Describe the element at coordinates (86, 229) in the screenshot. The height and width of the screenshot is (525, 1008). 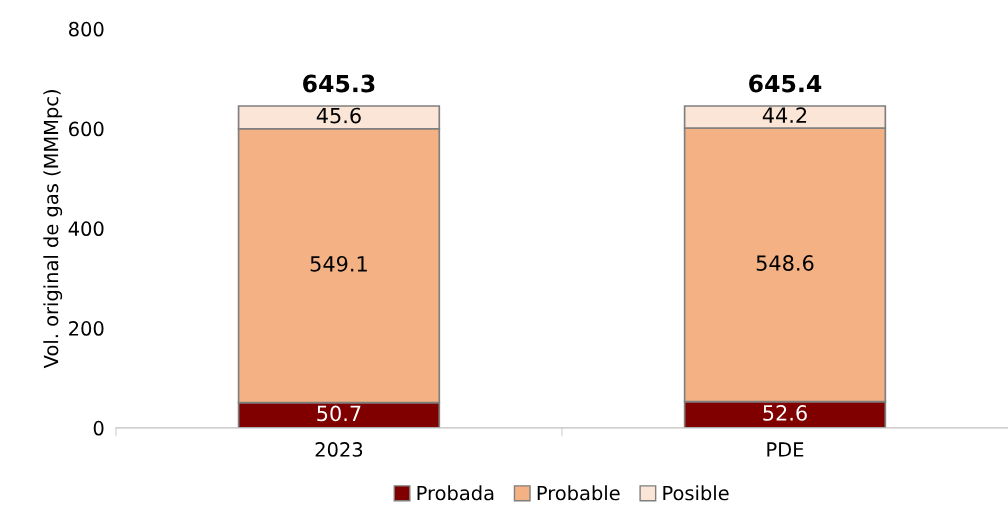
I see `y-tick-label: 400` at that location.